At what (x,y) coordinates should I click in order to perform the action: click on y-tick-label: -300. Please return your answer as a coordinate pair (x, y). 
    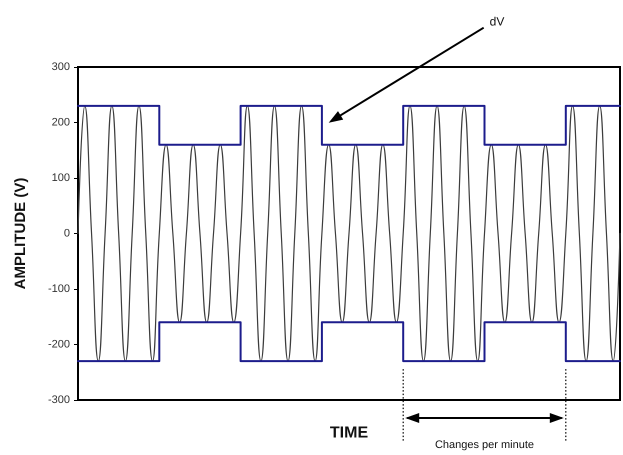
    Looking at the image, I should click on (59, 400).